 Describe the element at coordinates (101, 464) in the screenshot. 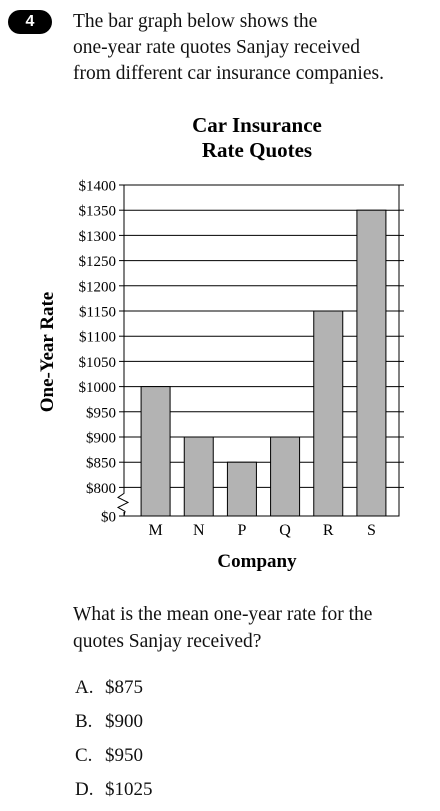

I see `y-tick-label: $850` at that location.